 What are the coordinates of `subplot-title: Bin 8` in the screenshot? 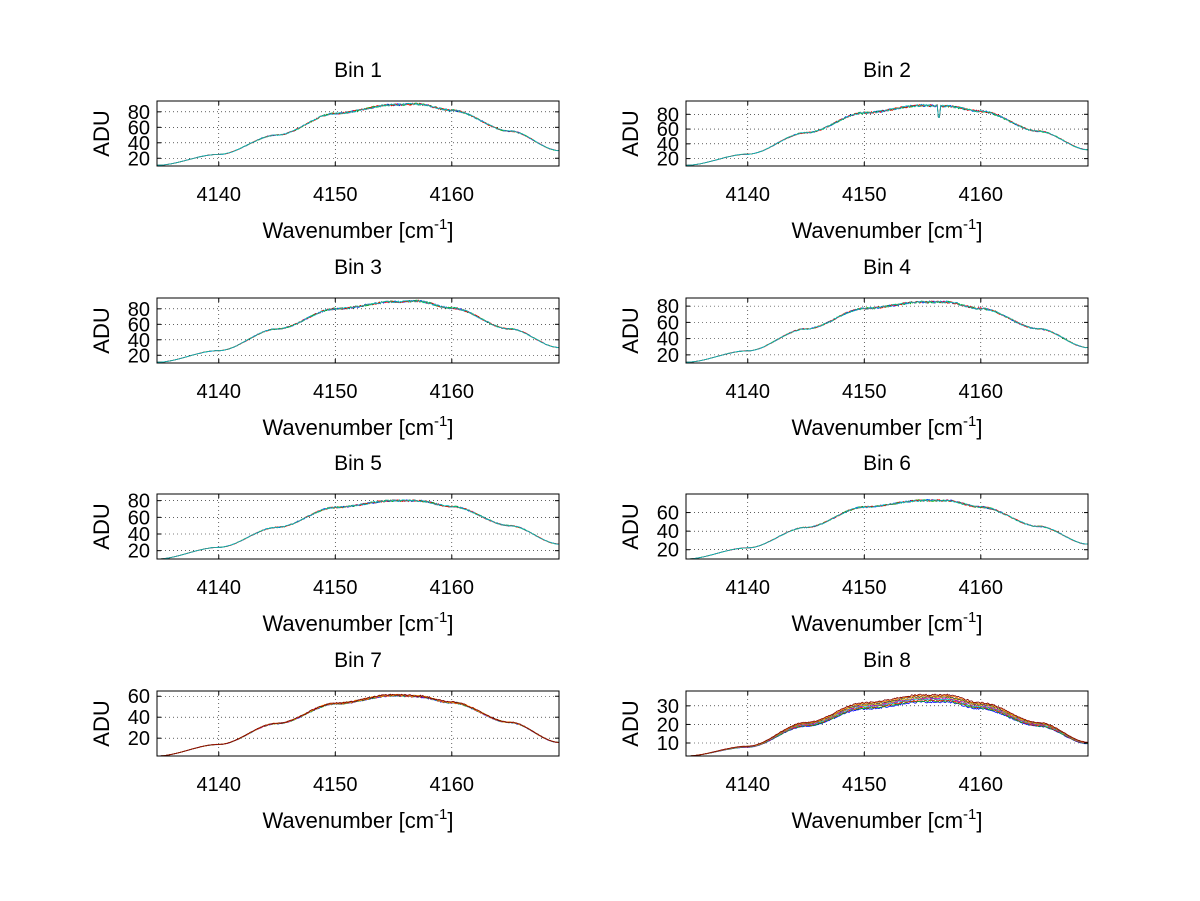 It's located at (887, 660).